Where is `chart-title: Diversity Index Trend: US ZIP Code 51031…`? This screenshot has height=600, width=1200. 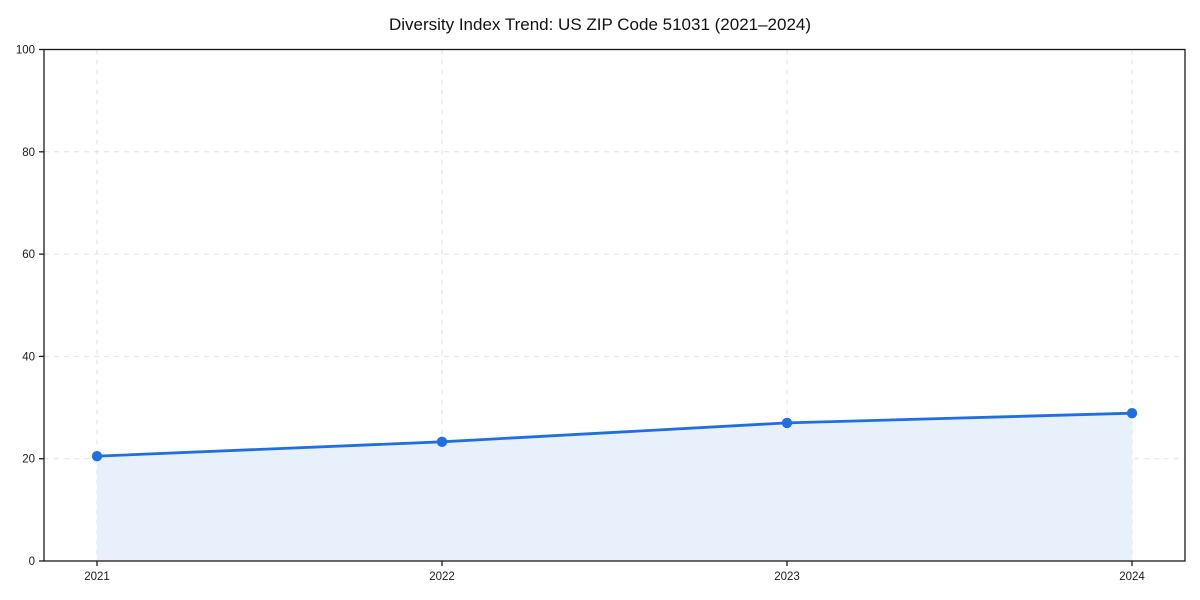
chart-title: Diversity Index Trend: US ZIP Code 51031… is located at coordinates (600, 24).